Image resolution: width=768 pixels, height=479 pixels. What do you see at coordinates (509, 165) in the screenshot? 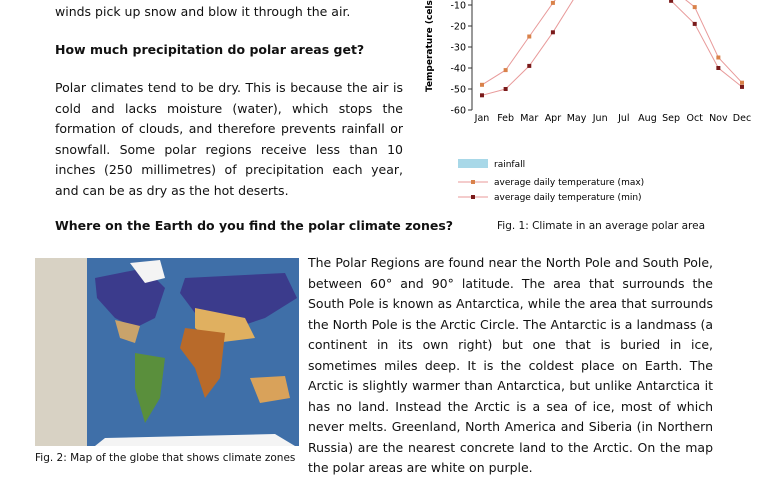
I see `legend-label: rainfall` at bounding box center [509, 165].